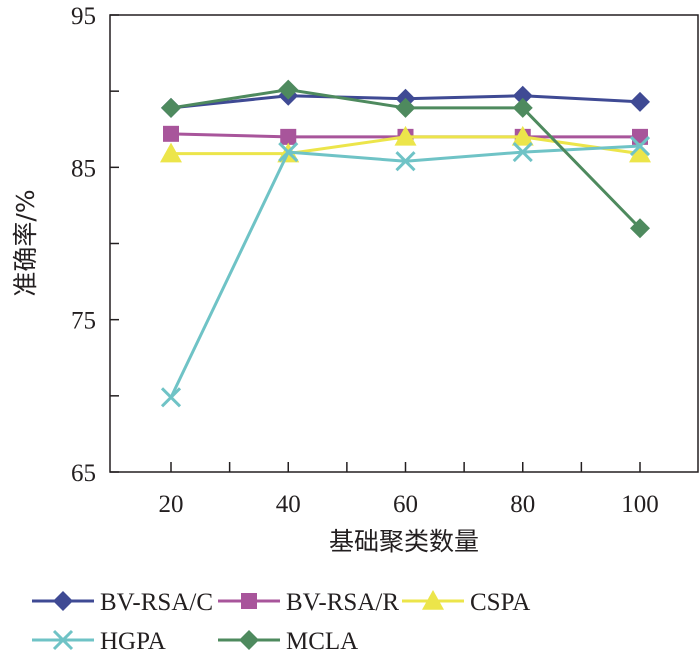  What do you see at coordinates (83, 473) in the screenshot?
I see `y-tick-label: 65` at bounding box center [83, 473].